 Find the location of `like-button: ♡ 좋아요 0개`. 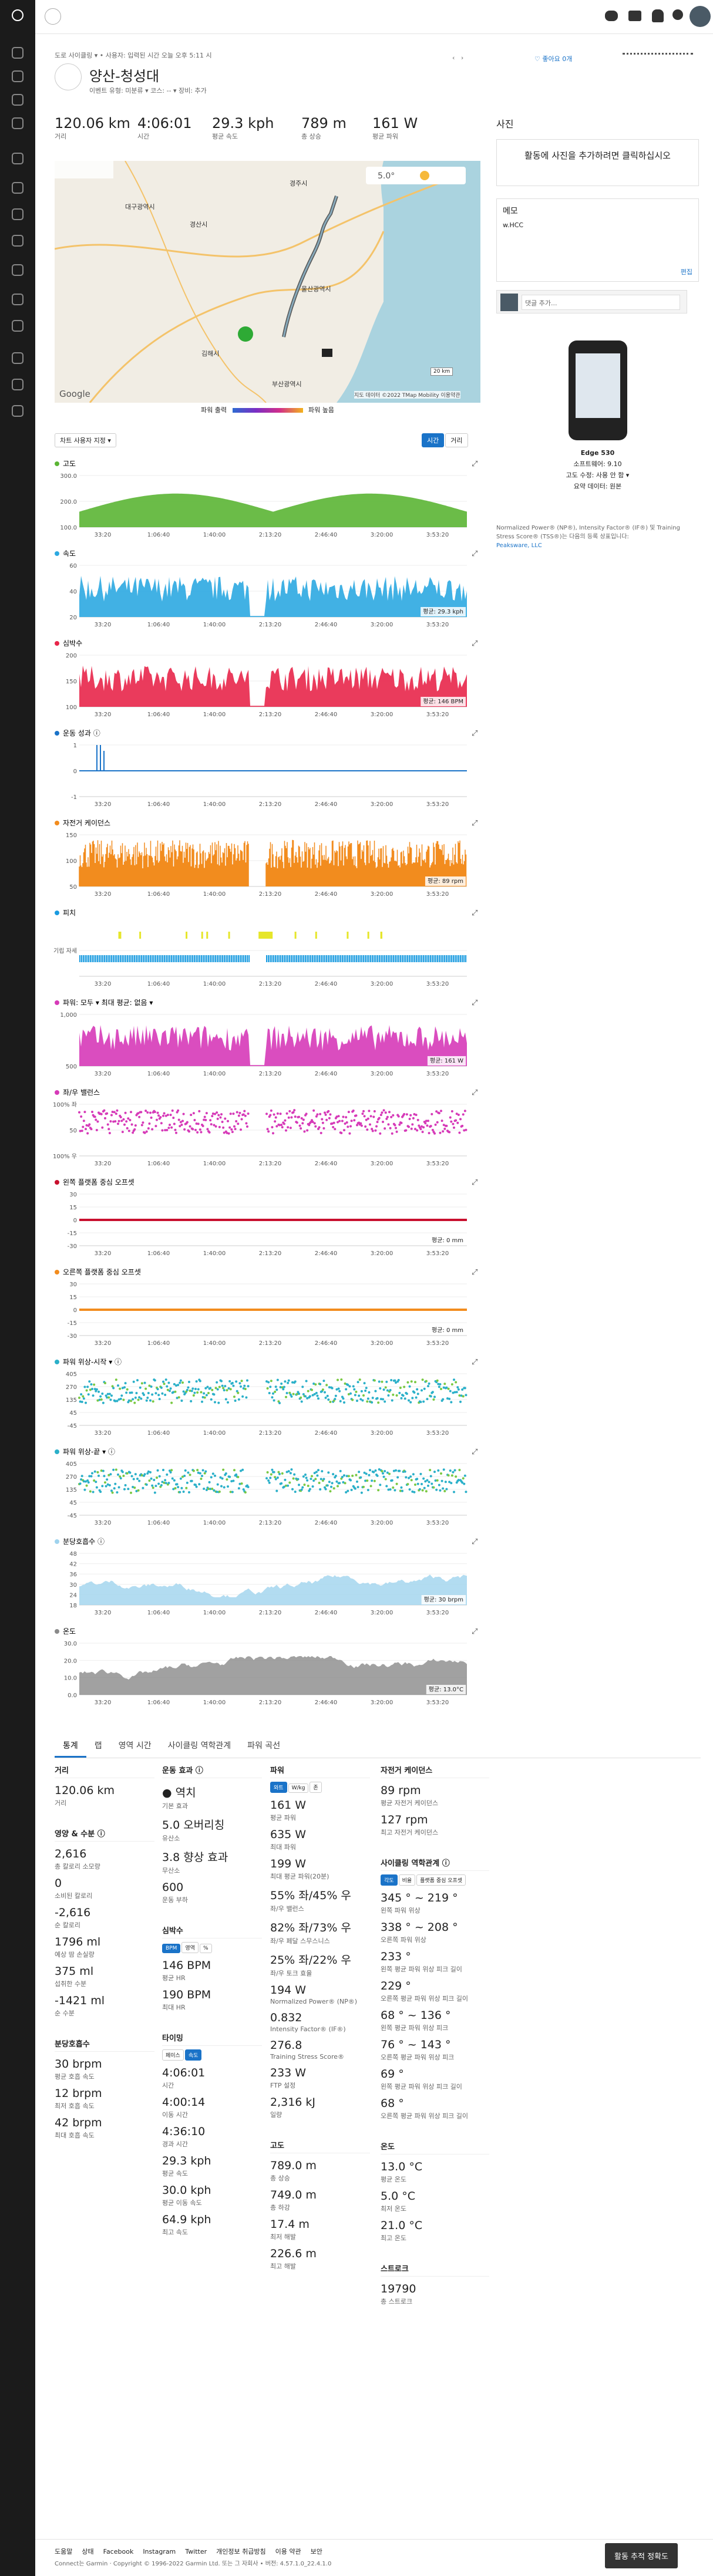

like-button: ♡ 좋아요 0개 is located at coordinates (553, 59).